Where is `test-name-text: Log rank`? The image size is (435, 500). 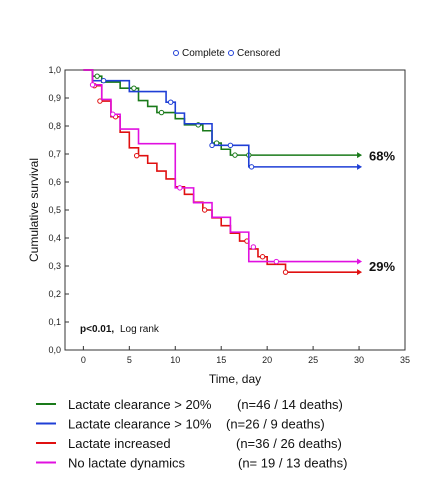
test-name-text: Log rank is located at coordinates (140, 329).